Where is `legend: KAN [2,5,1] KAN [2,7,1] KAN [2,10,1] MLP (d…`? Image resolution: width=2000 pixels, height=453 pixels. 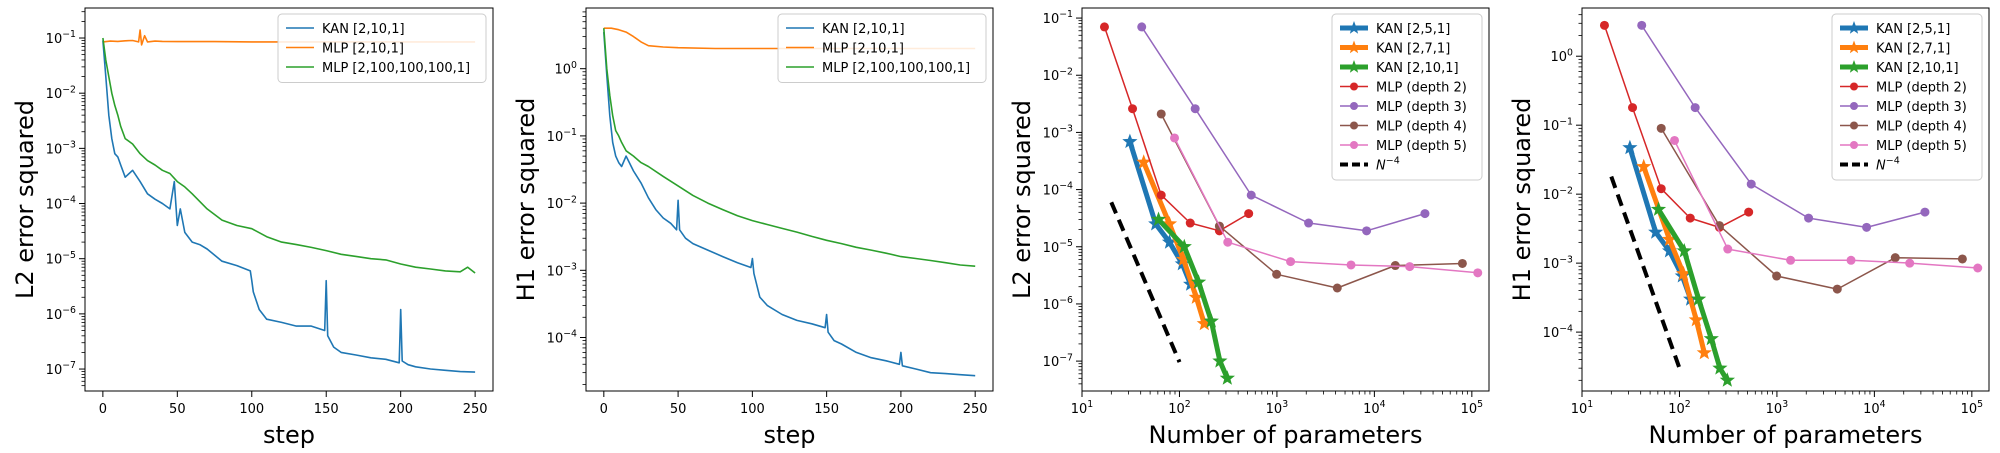 legend: KAN [2,5,1] KAN [2,7,1] KAN [2,10,1] MLP (d… is located at coordinates (1407, 97).